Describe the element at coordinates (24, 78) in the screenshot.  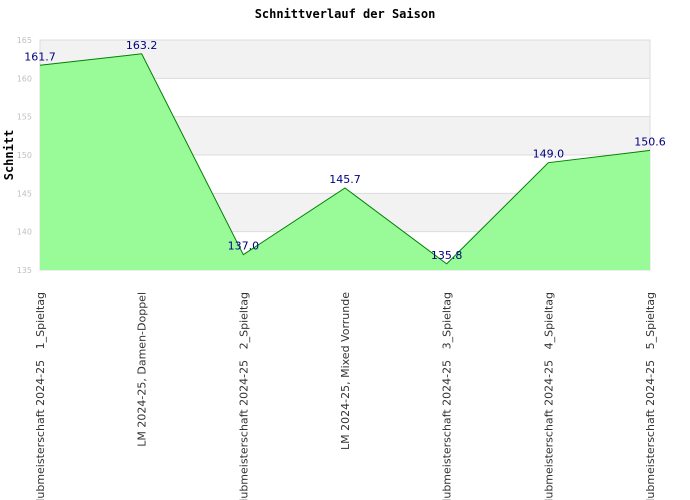
I see `y-tick-label: 160` at that location.